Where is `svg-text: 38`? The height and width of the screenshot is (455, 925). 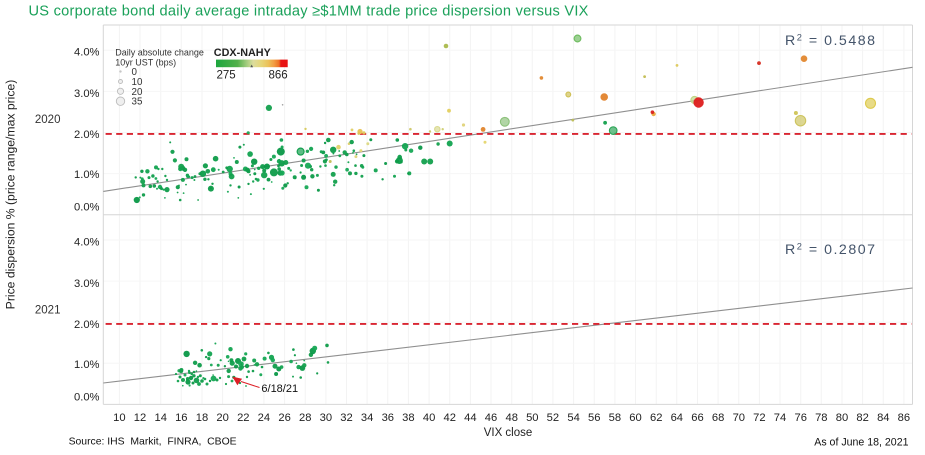 svg-text: 38 is located at coordinates (408, 418).